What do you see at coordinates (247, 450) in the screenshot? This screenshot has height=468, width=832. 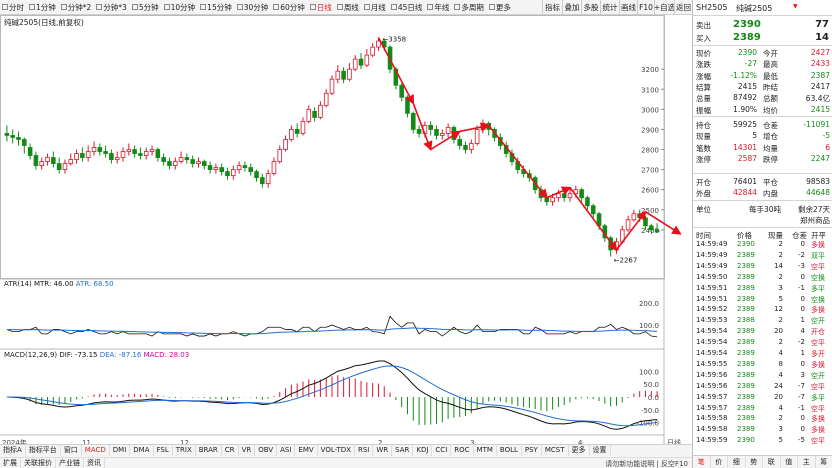 I see `indicator-tab: VR` at bounding box center [247, 450].